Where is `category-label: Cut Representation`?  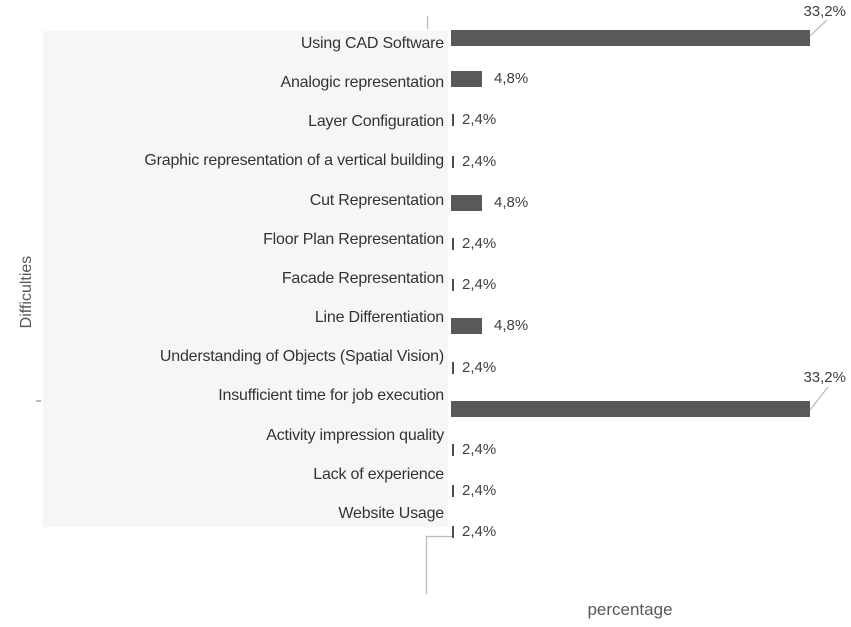 category-label: Cut Representation is located at coordinates (376, 200).